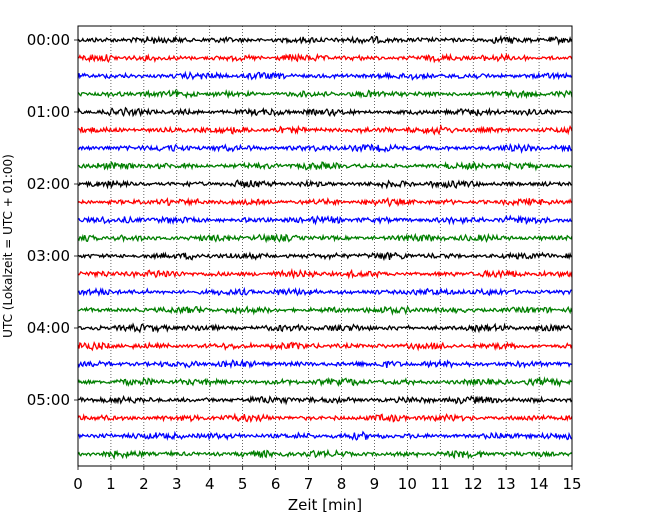 The image size is (650, 520). I want to click on x-tick-label: 5, so click(243, 484).